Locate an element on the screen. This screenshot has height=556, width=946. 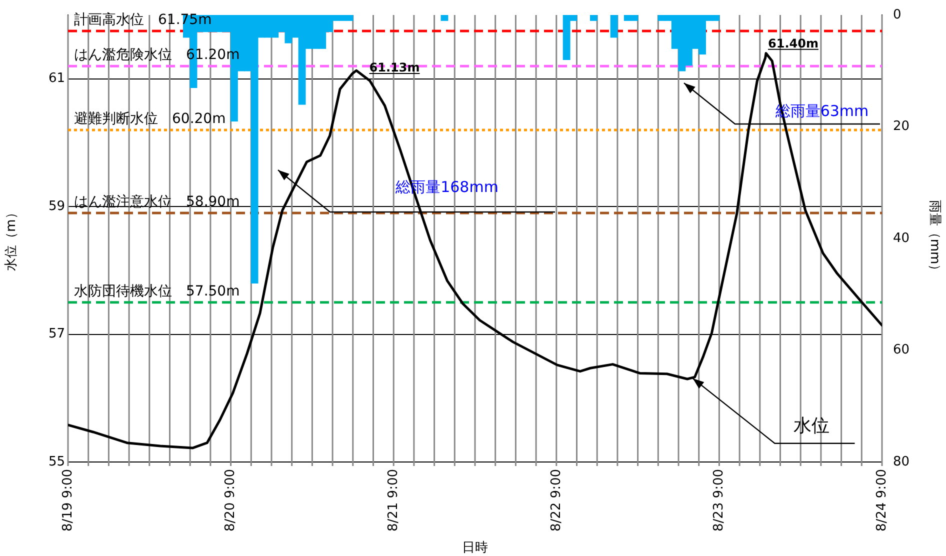
annotation: 61.40m is located at coordinates (793, 43).